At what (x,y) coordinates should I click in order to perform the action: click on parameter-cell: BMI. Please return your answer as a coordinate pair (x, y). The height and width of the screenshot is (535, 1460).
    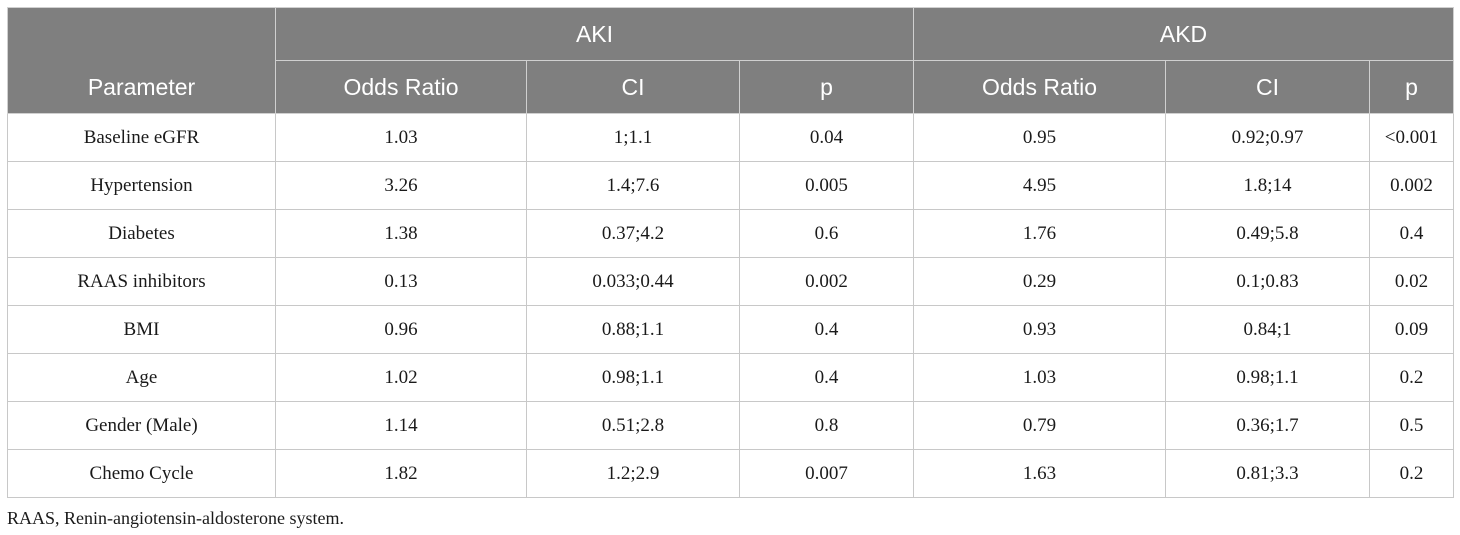
    Looking at the image, I should click on (141, 329).